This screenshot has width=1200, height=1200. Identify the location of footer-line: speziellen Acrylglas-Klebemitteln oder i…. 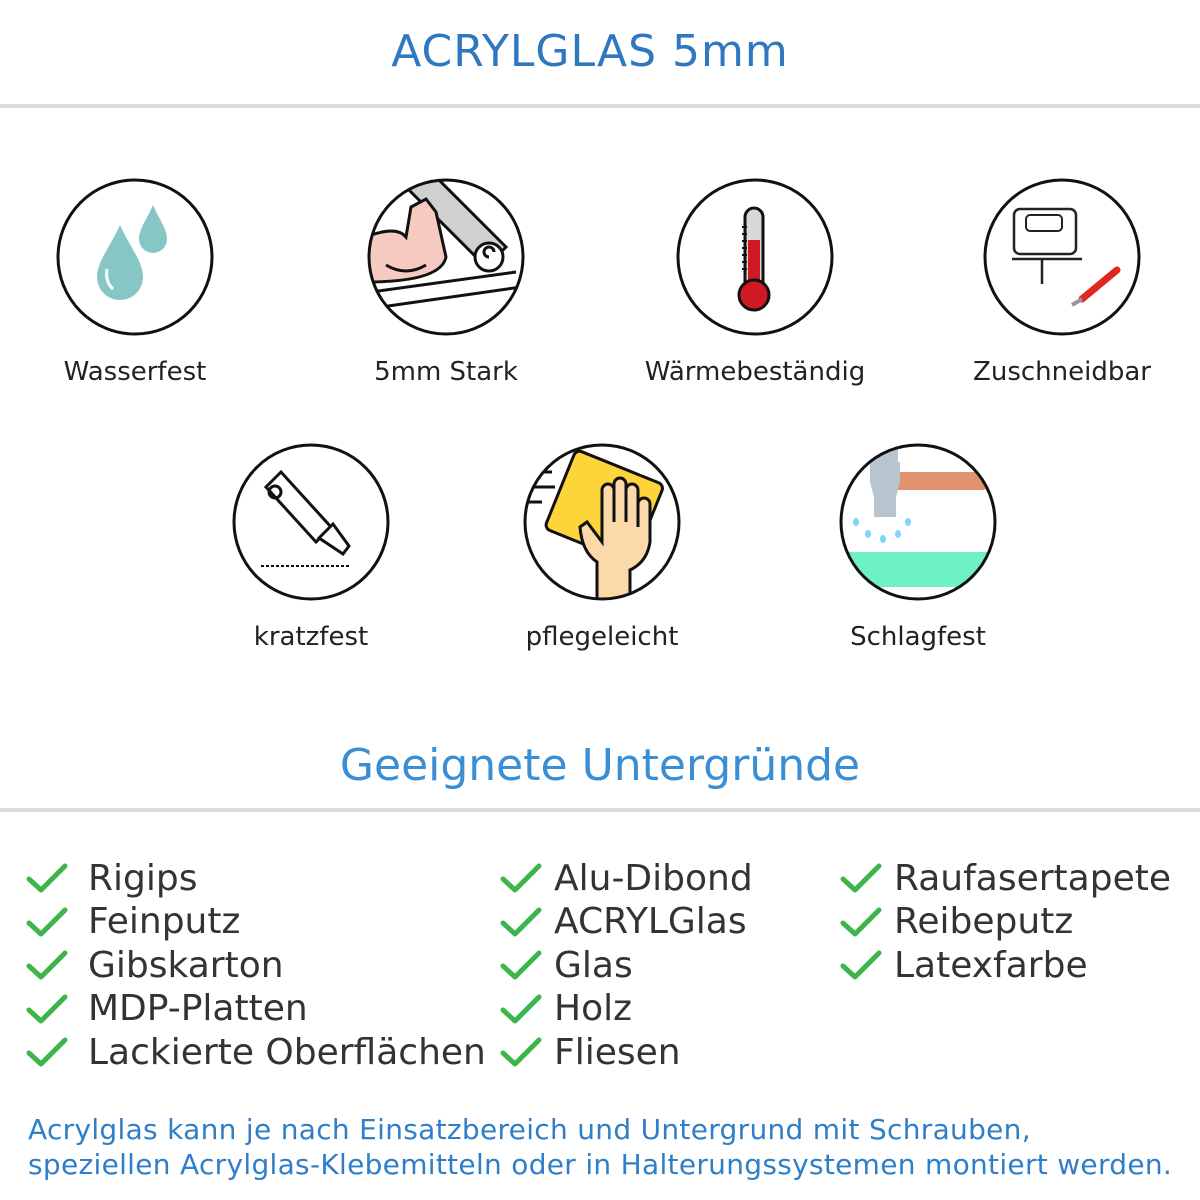
(600, 1164).